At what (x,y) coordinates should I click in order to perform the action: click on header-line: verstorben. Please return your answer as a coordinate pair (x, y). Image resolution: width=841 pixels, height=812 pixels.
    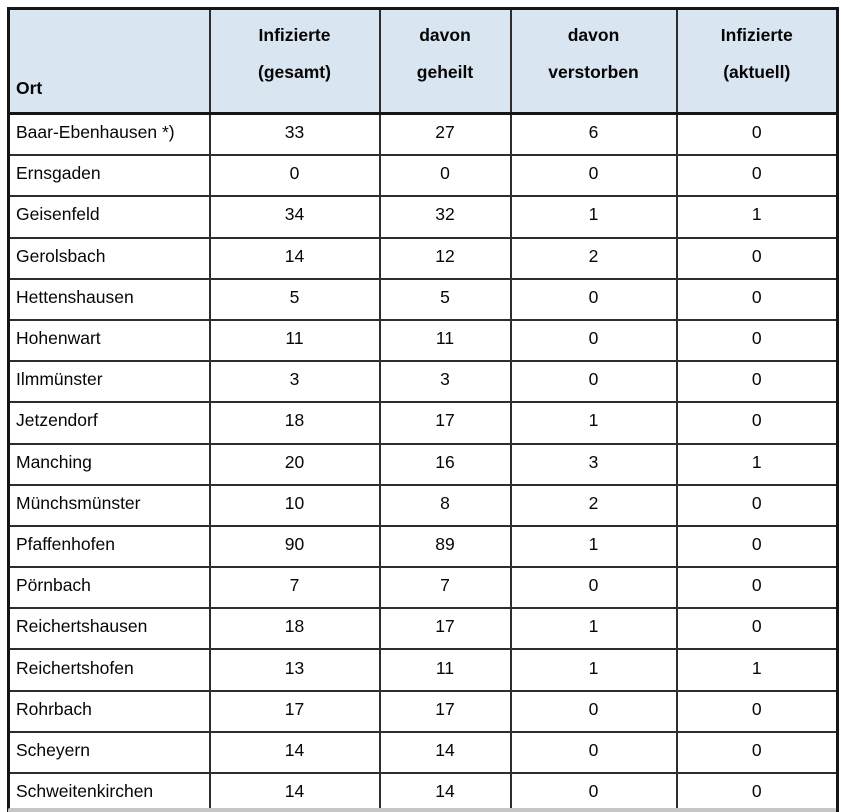
    Looking at the image, I should click on (593, 72).